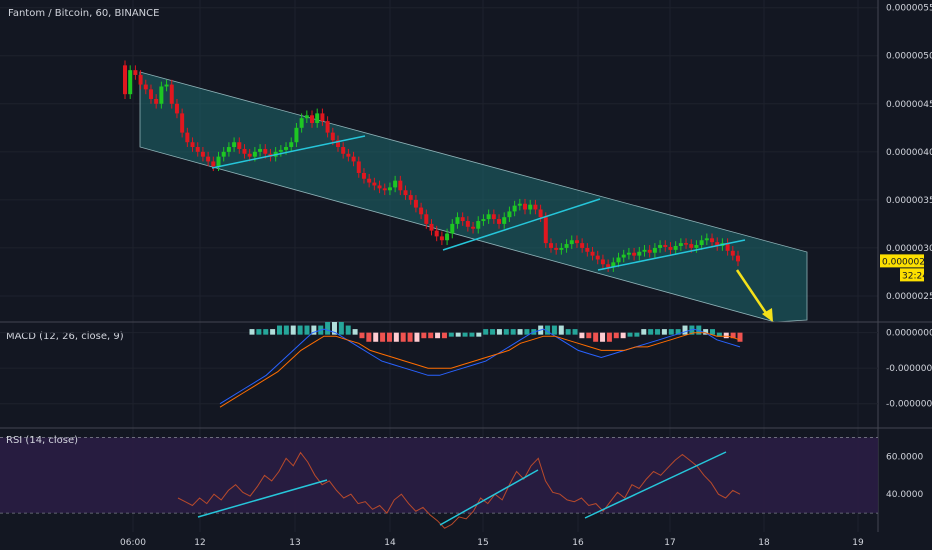  I want to click on x-tick-label: 18, so click(764, 543).